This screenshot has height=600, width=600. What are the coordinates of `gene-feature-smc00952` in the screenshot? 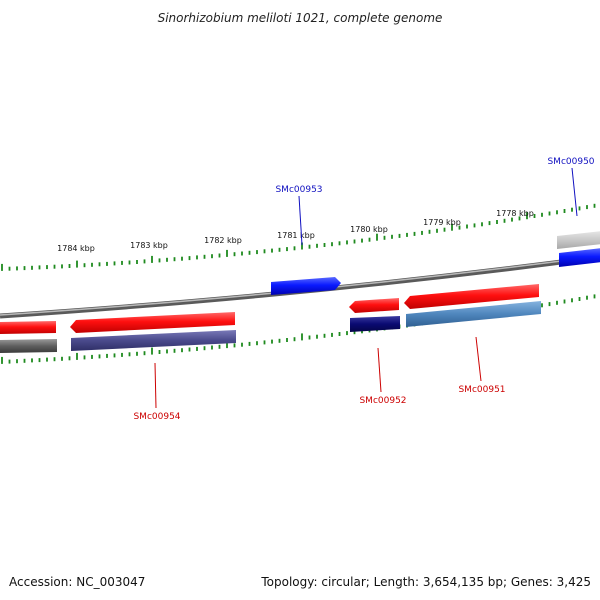 It's located at (374, 305).